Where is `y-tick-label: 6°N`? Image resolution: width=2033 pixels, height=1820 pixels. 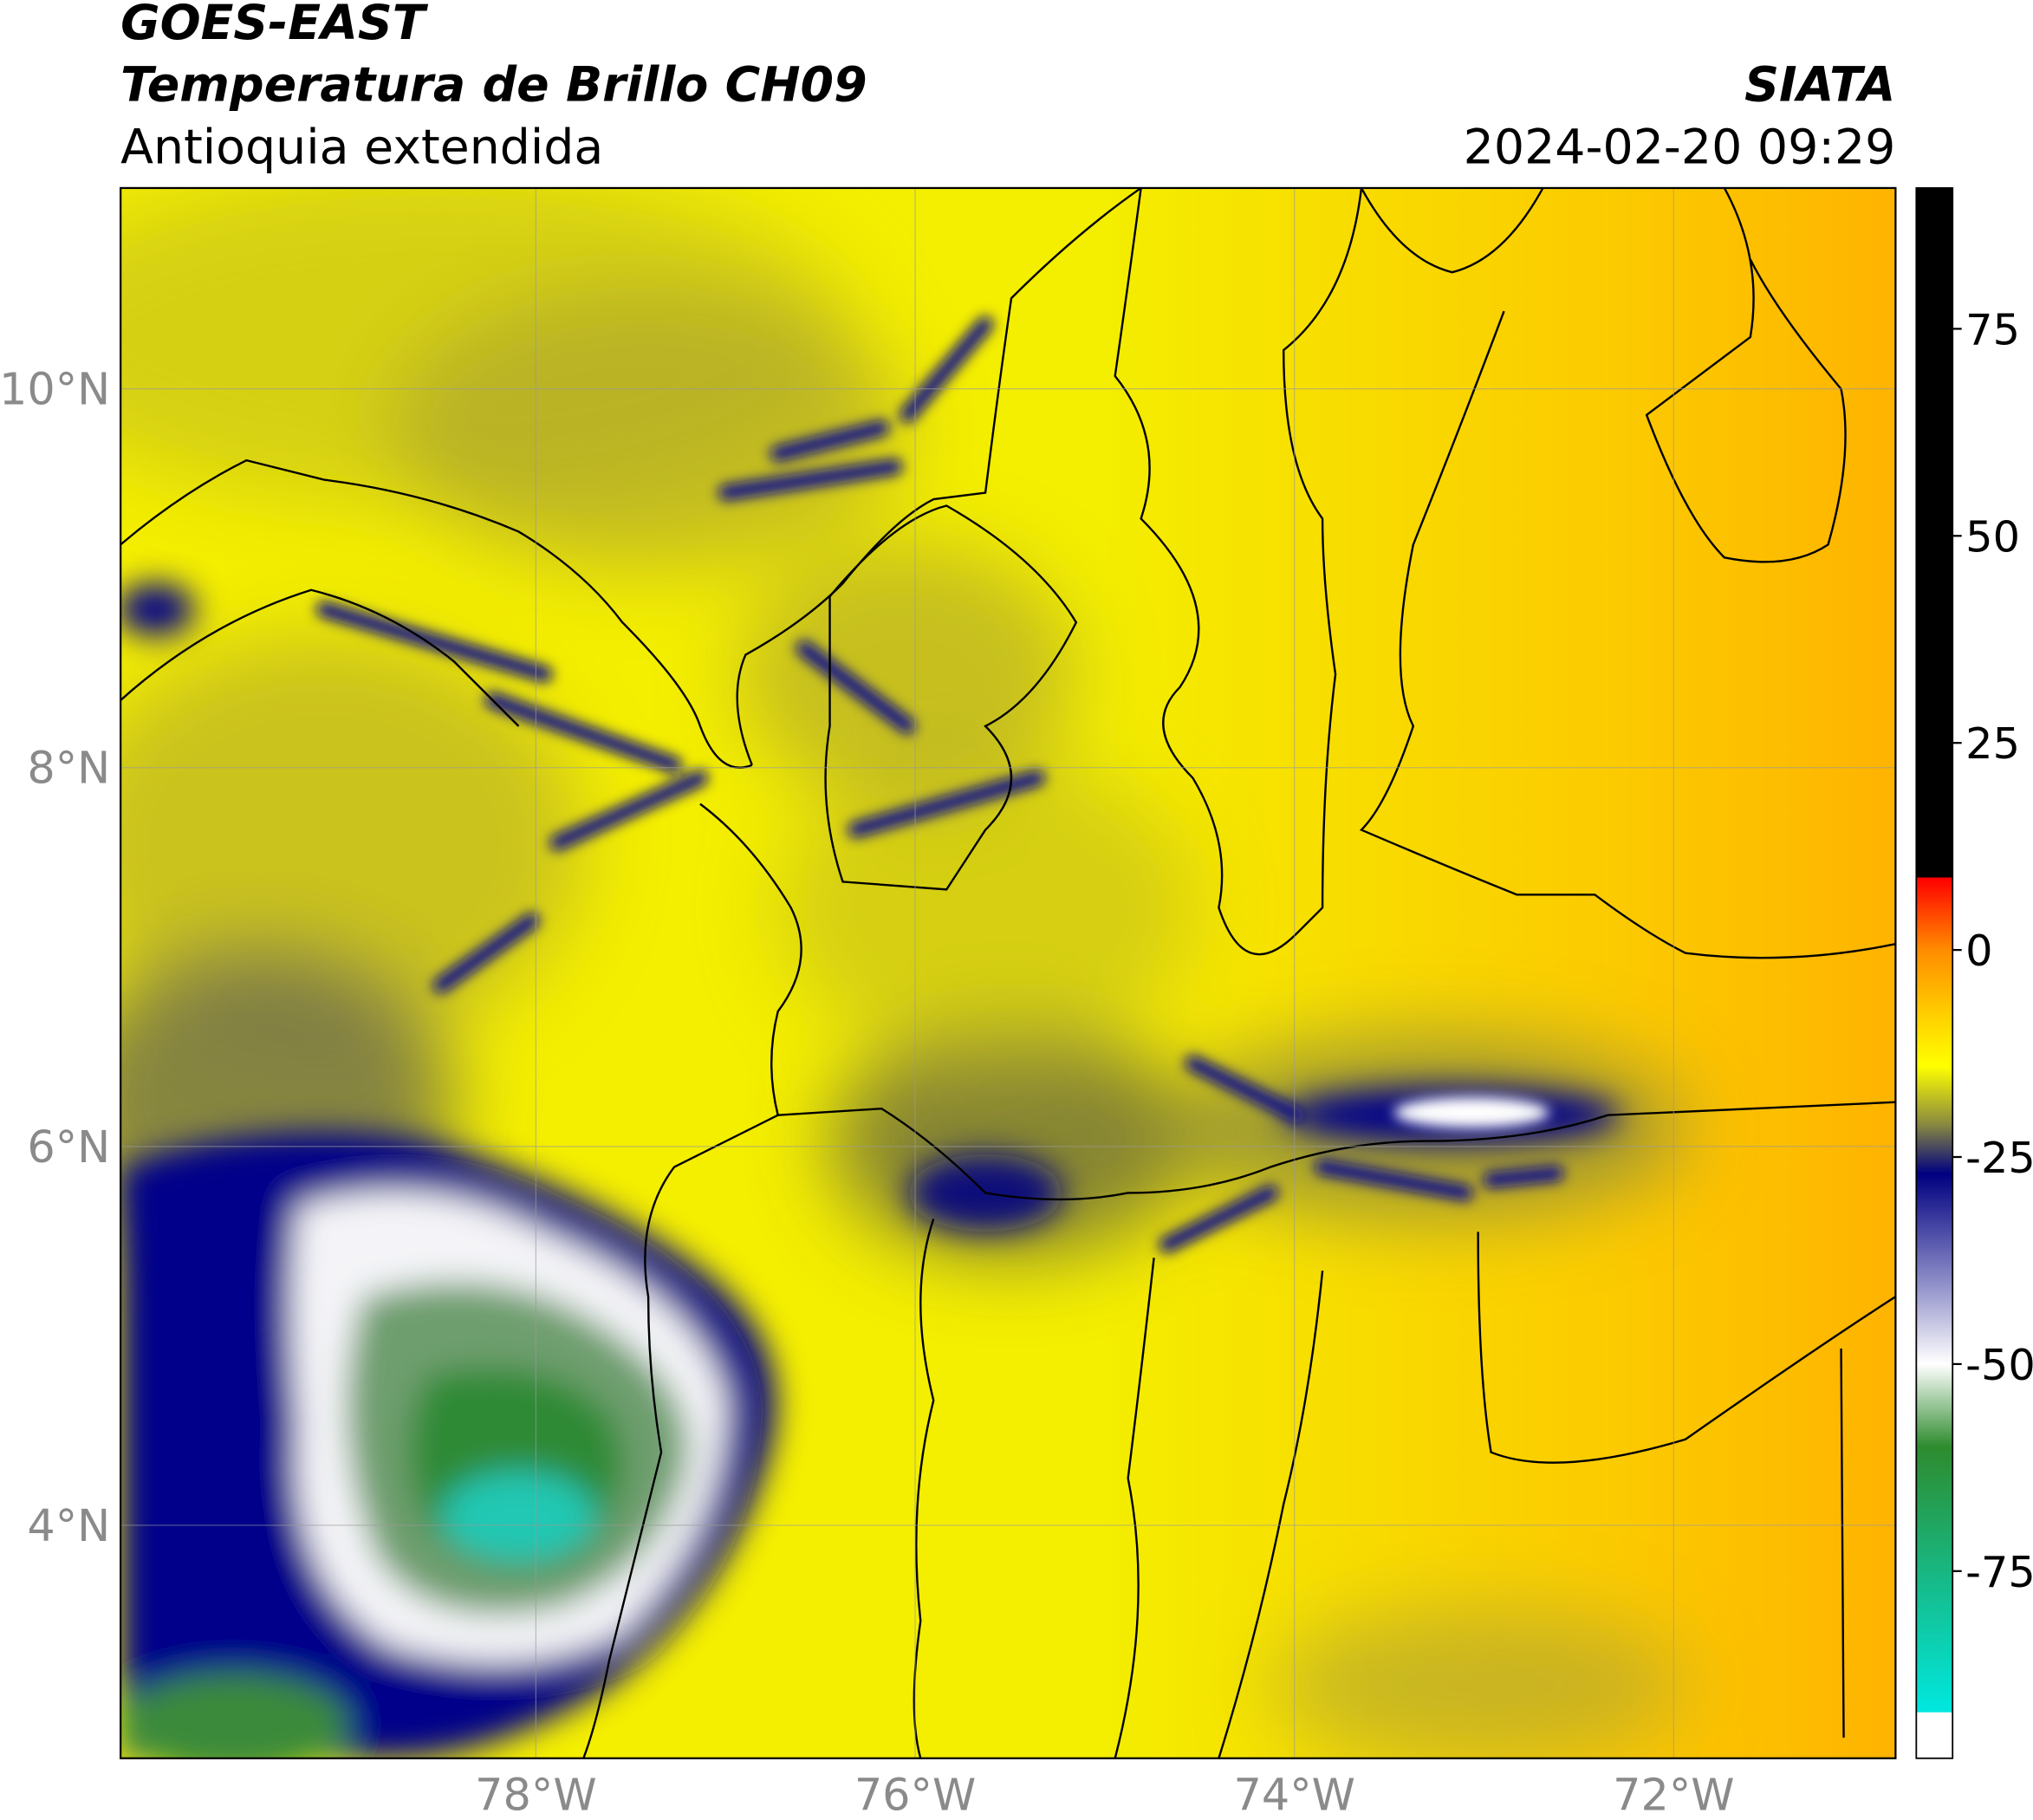 y-tick-label: 6°N is located at coordinates (68, 1147).